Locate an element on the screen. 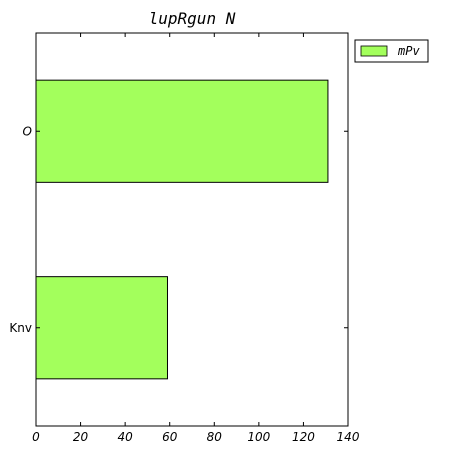 The height and width of the screenshot is (455, 455). legend-box is located at coordinates (391, 51).